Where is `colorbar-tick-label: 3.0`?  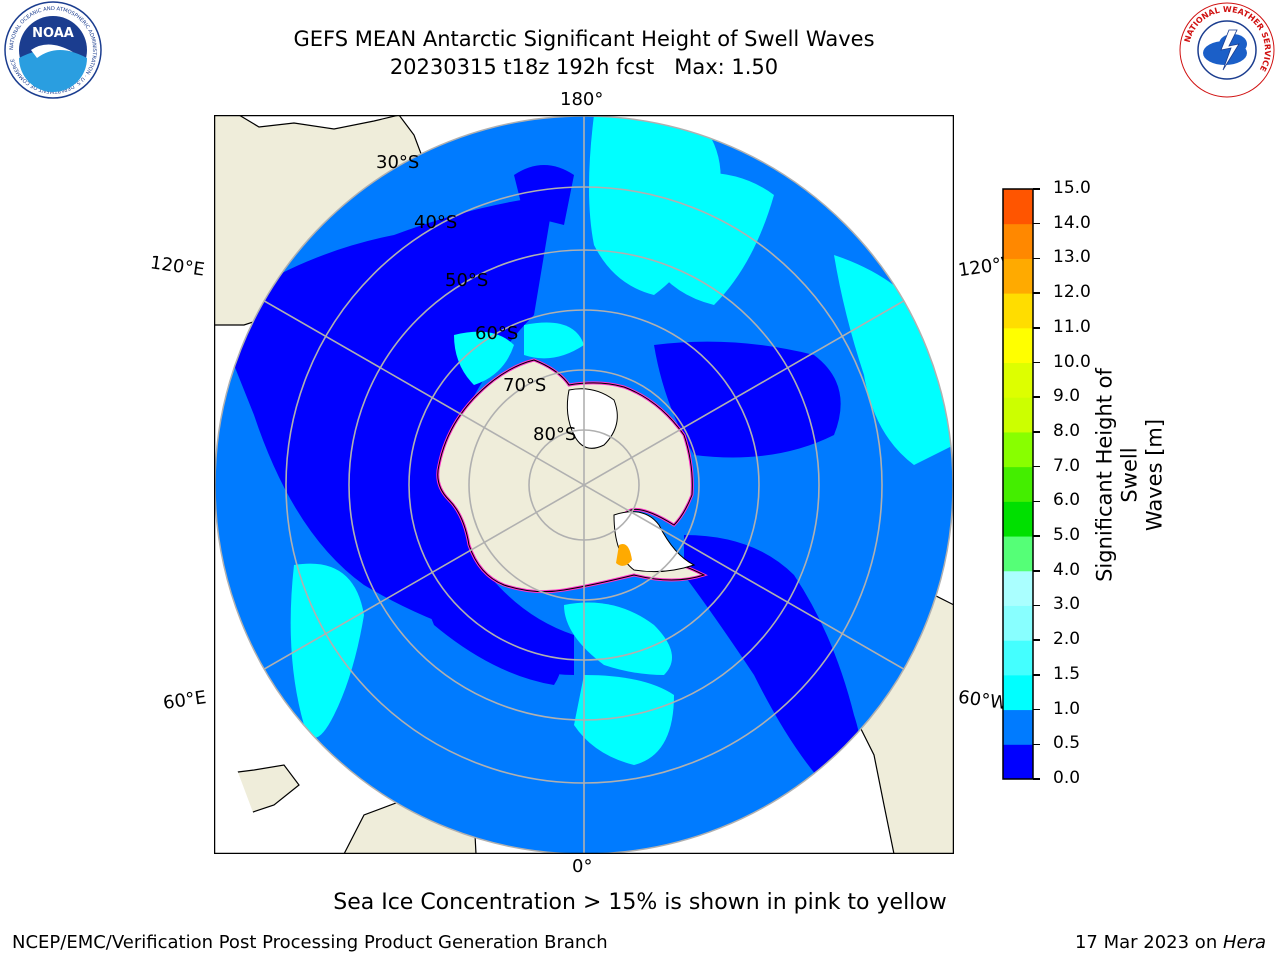 colorbar-tick-label: 3.0 is located at coordinates (1067, 604).